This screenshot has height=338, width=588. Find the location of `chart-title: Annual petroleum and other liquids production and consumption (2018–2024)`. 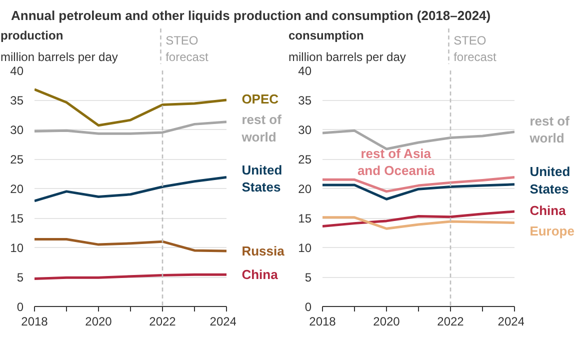

chart-title: Annual petroleum and other liquids production and consumption (2018–2024) is located at coordinates (251, 16).